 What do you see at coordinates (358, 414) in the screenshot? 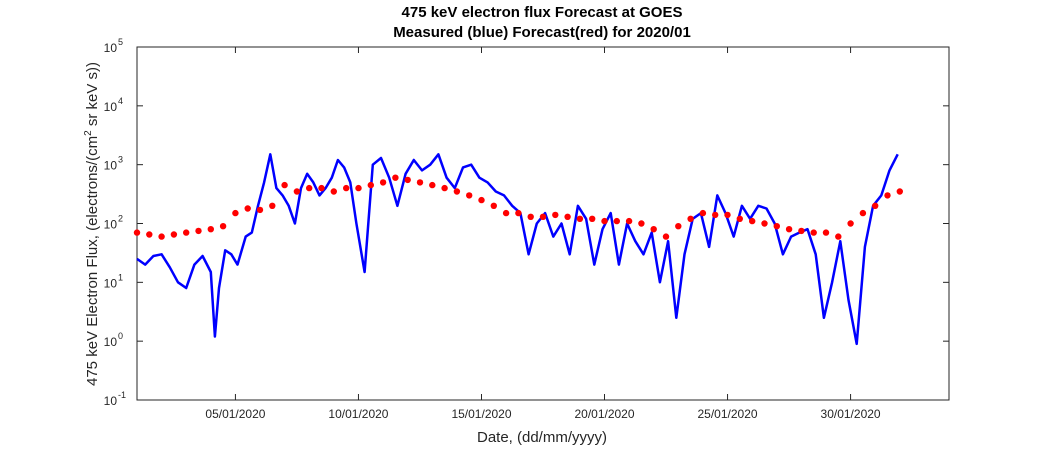
I see `x-tick-label: 10/01/2020` at bounding box center [358, 414].